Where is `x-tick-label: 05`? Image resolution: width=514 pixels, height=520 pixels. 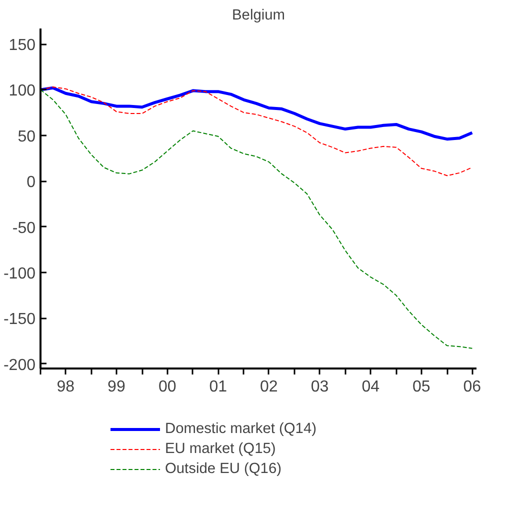
x-tick-label: 05 is located at coordinates (421, 387).